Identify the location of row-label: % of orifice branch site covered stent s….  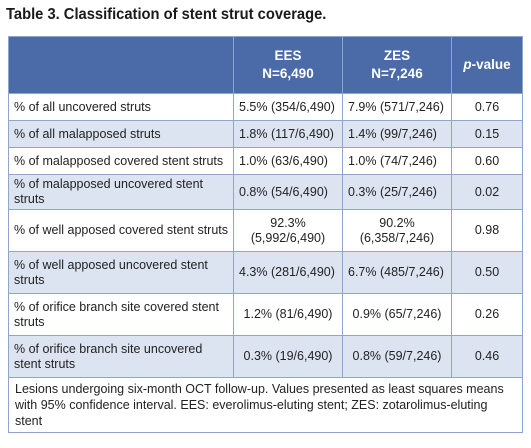
(121, 314).